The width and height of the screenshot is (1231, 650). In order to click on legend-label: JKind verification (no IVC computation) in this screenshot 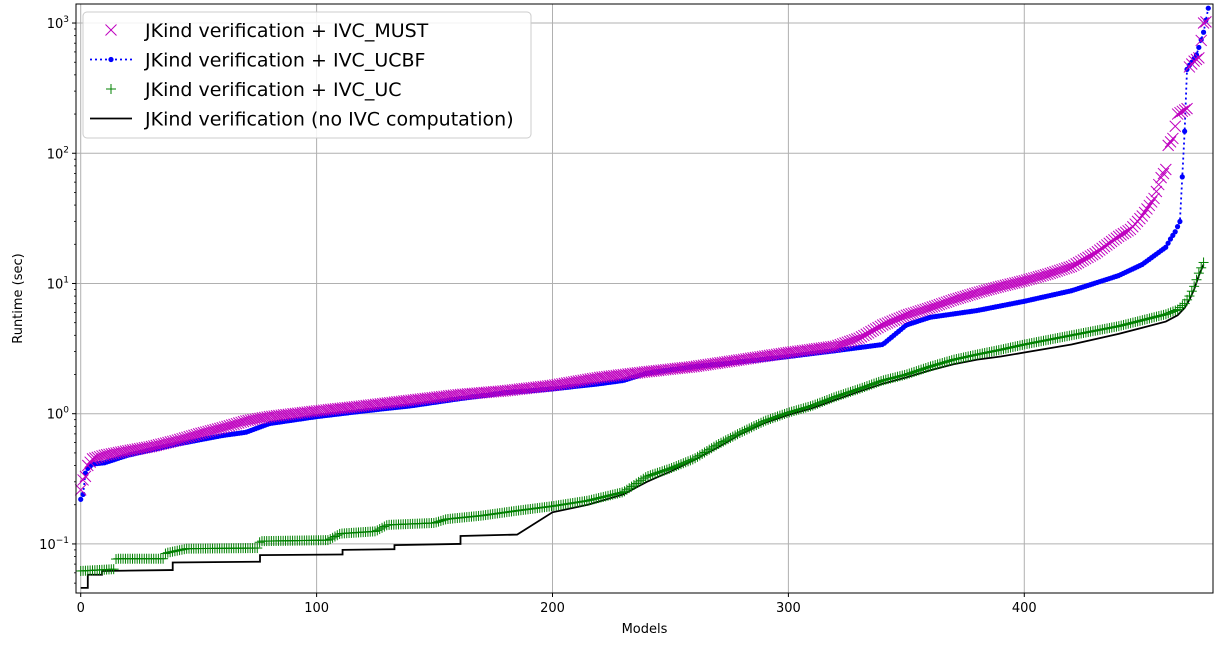, I will do `click(329, 120)`.